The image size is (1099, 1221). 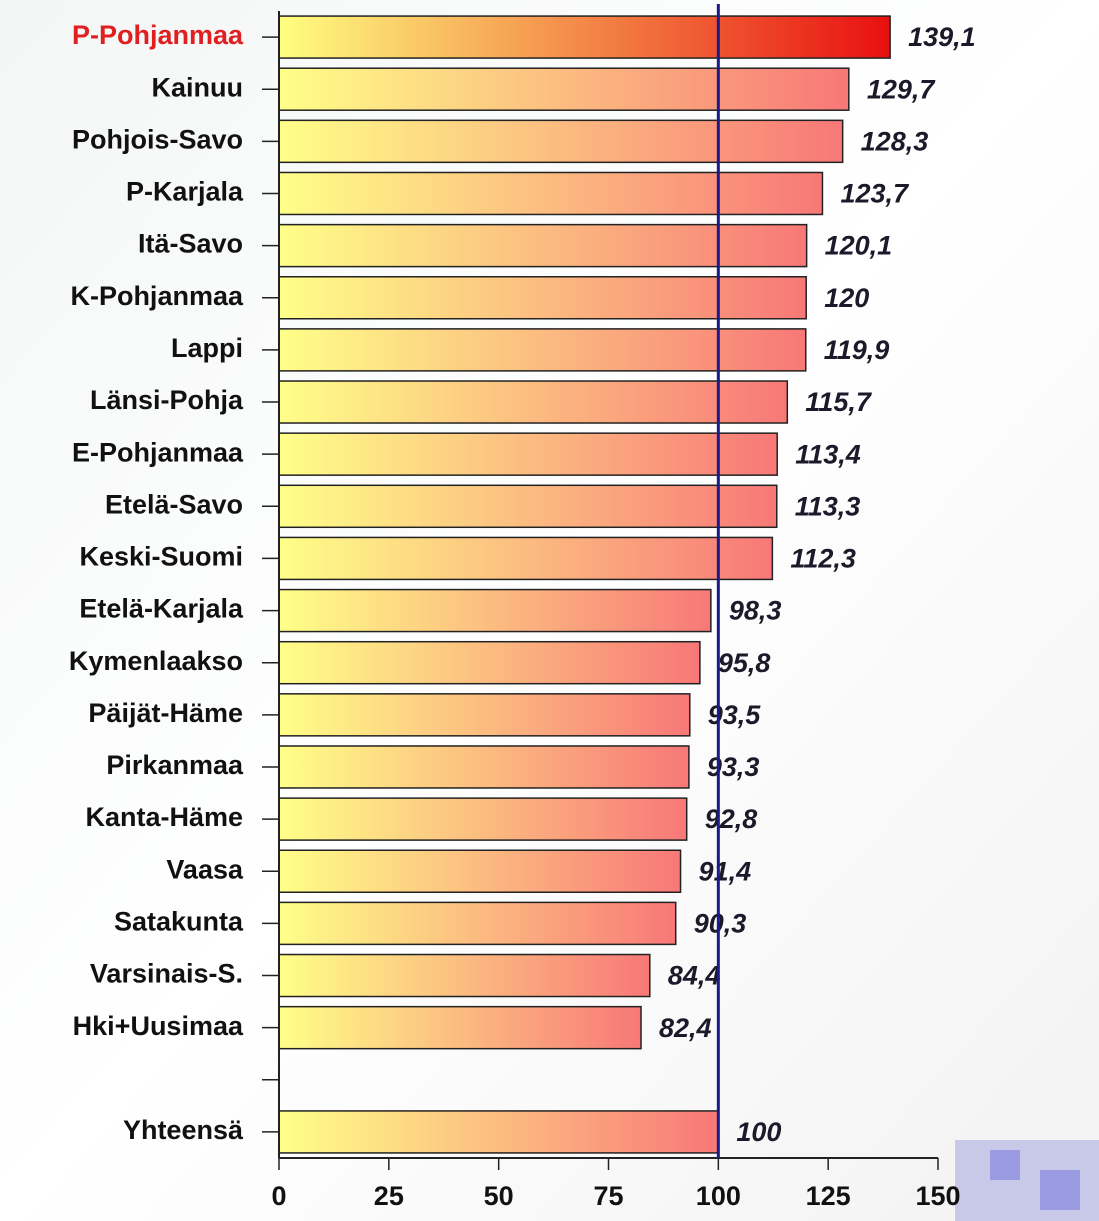 I want to click on value-label: 91,4, so click(x=725, y=871).